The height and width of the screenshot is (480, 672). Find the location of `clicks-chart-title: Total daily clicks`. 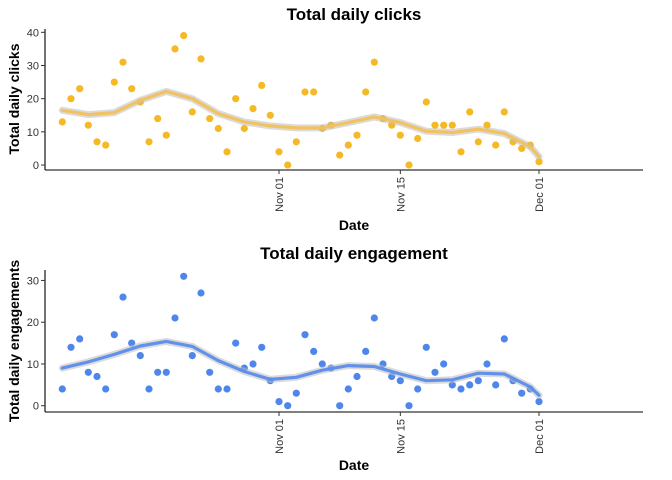

clicks-chart-title: Total daily clicks is located at coordinates (354, 14).